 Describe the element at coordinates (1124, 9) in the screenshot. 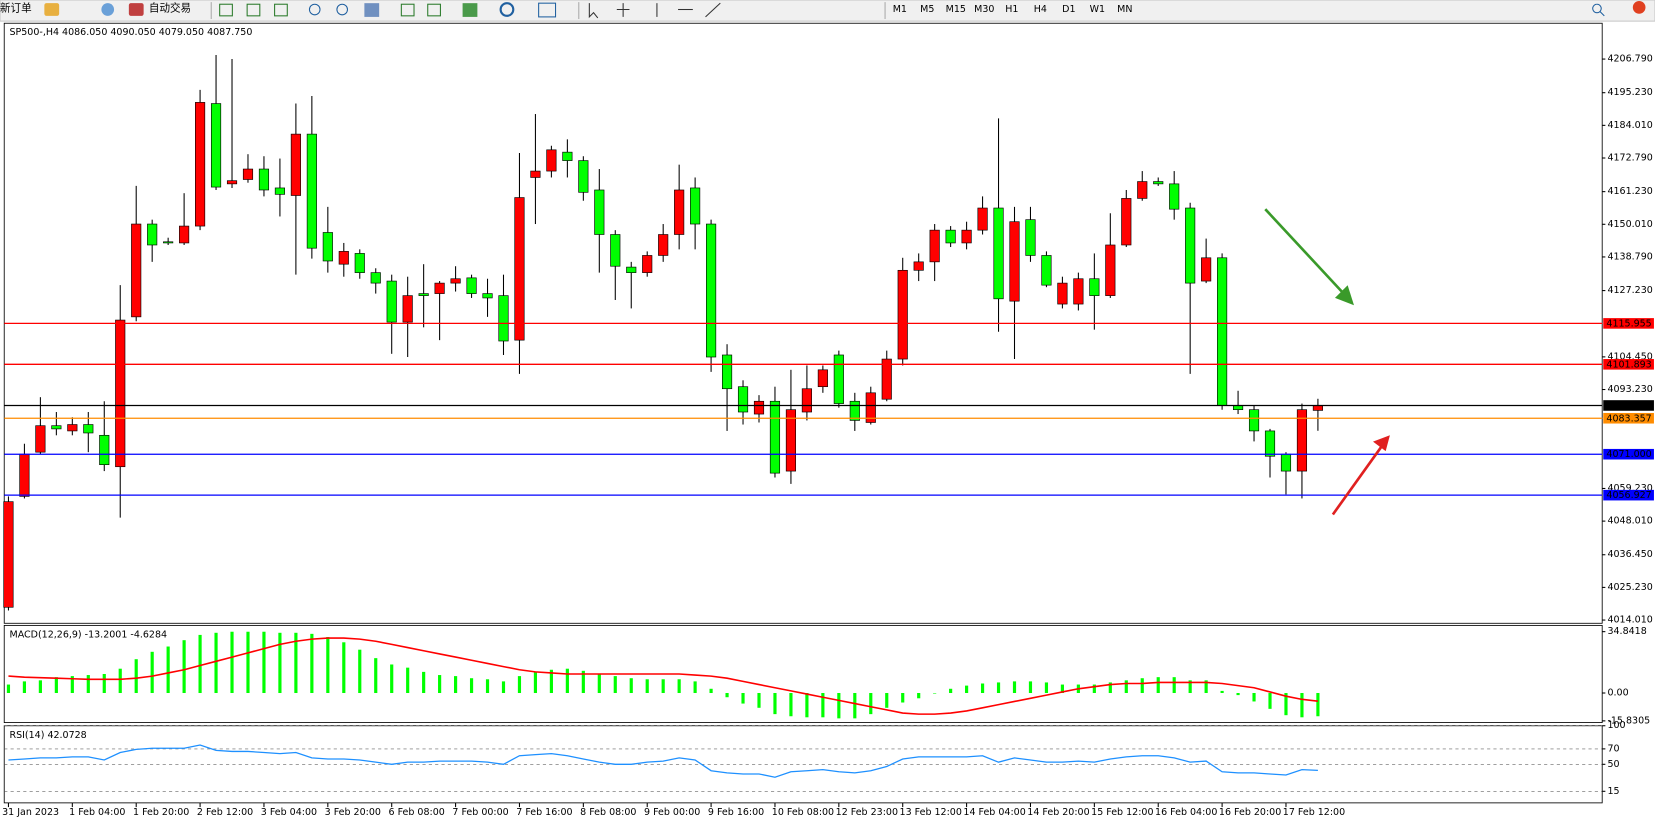

I see `period-button: MN` at that location.